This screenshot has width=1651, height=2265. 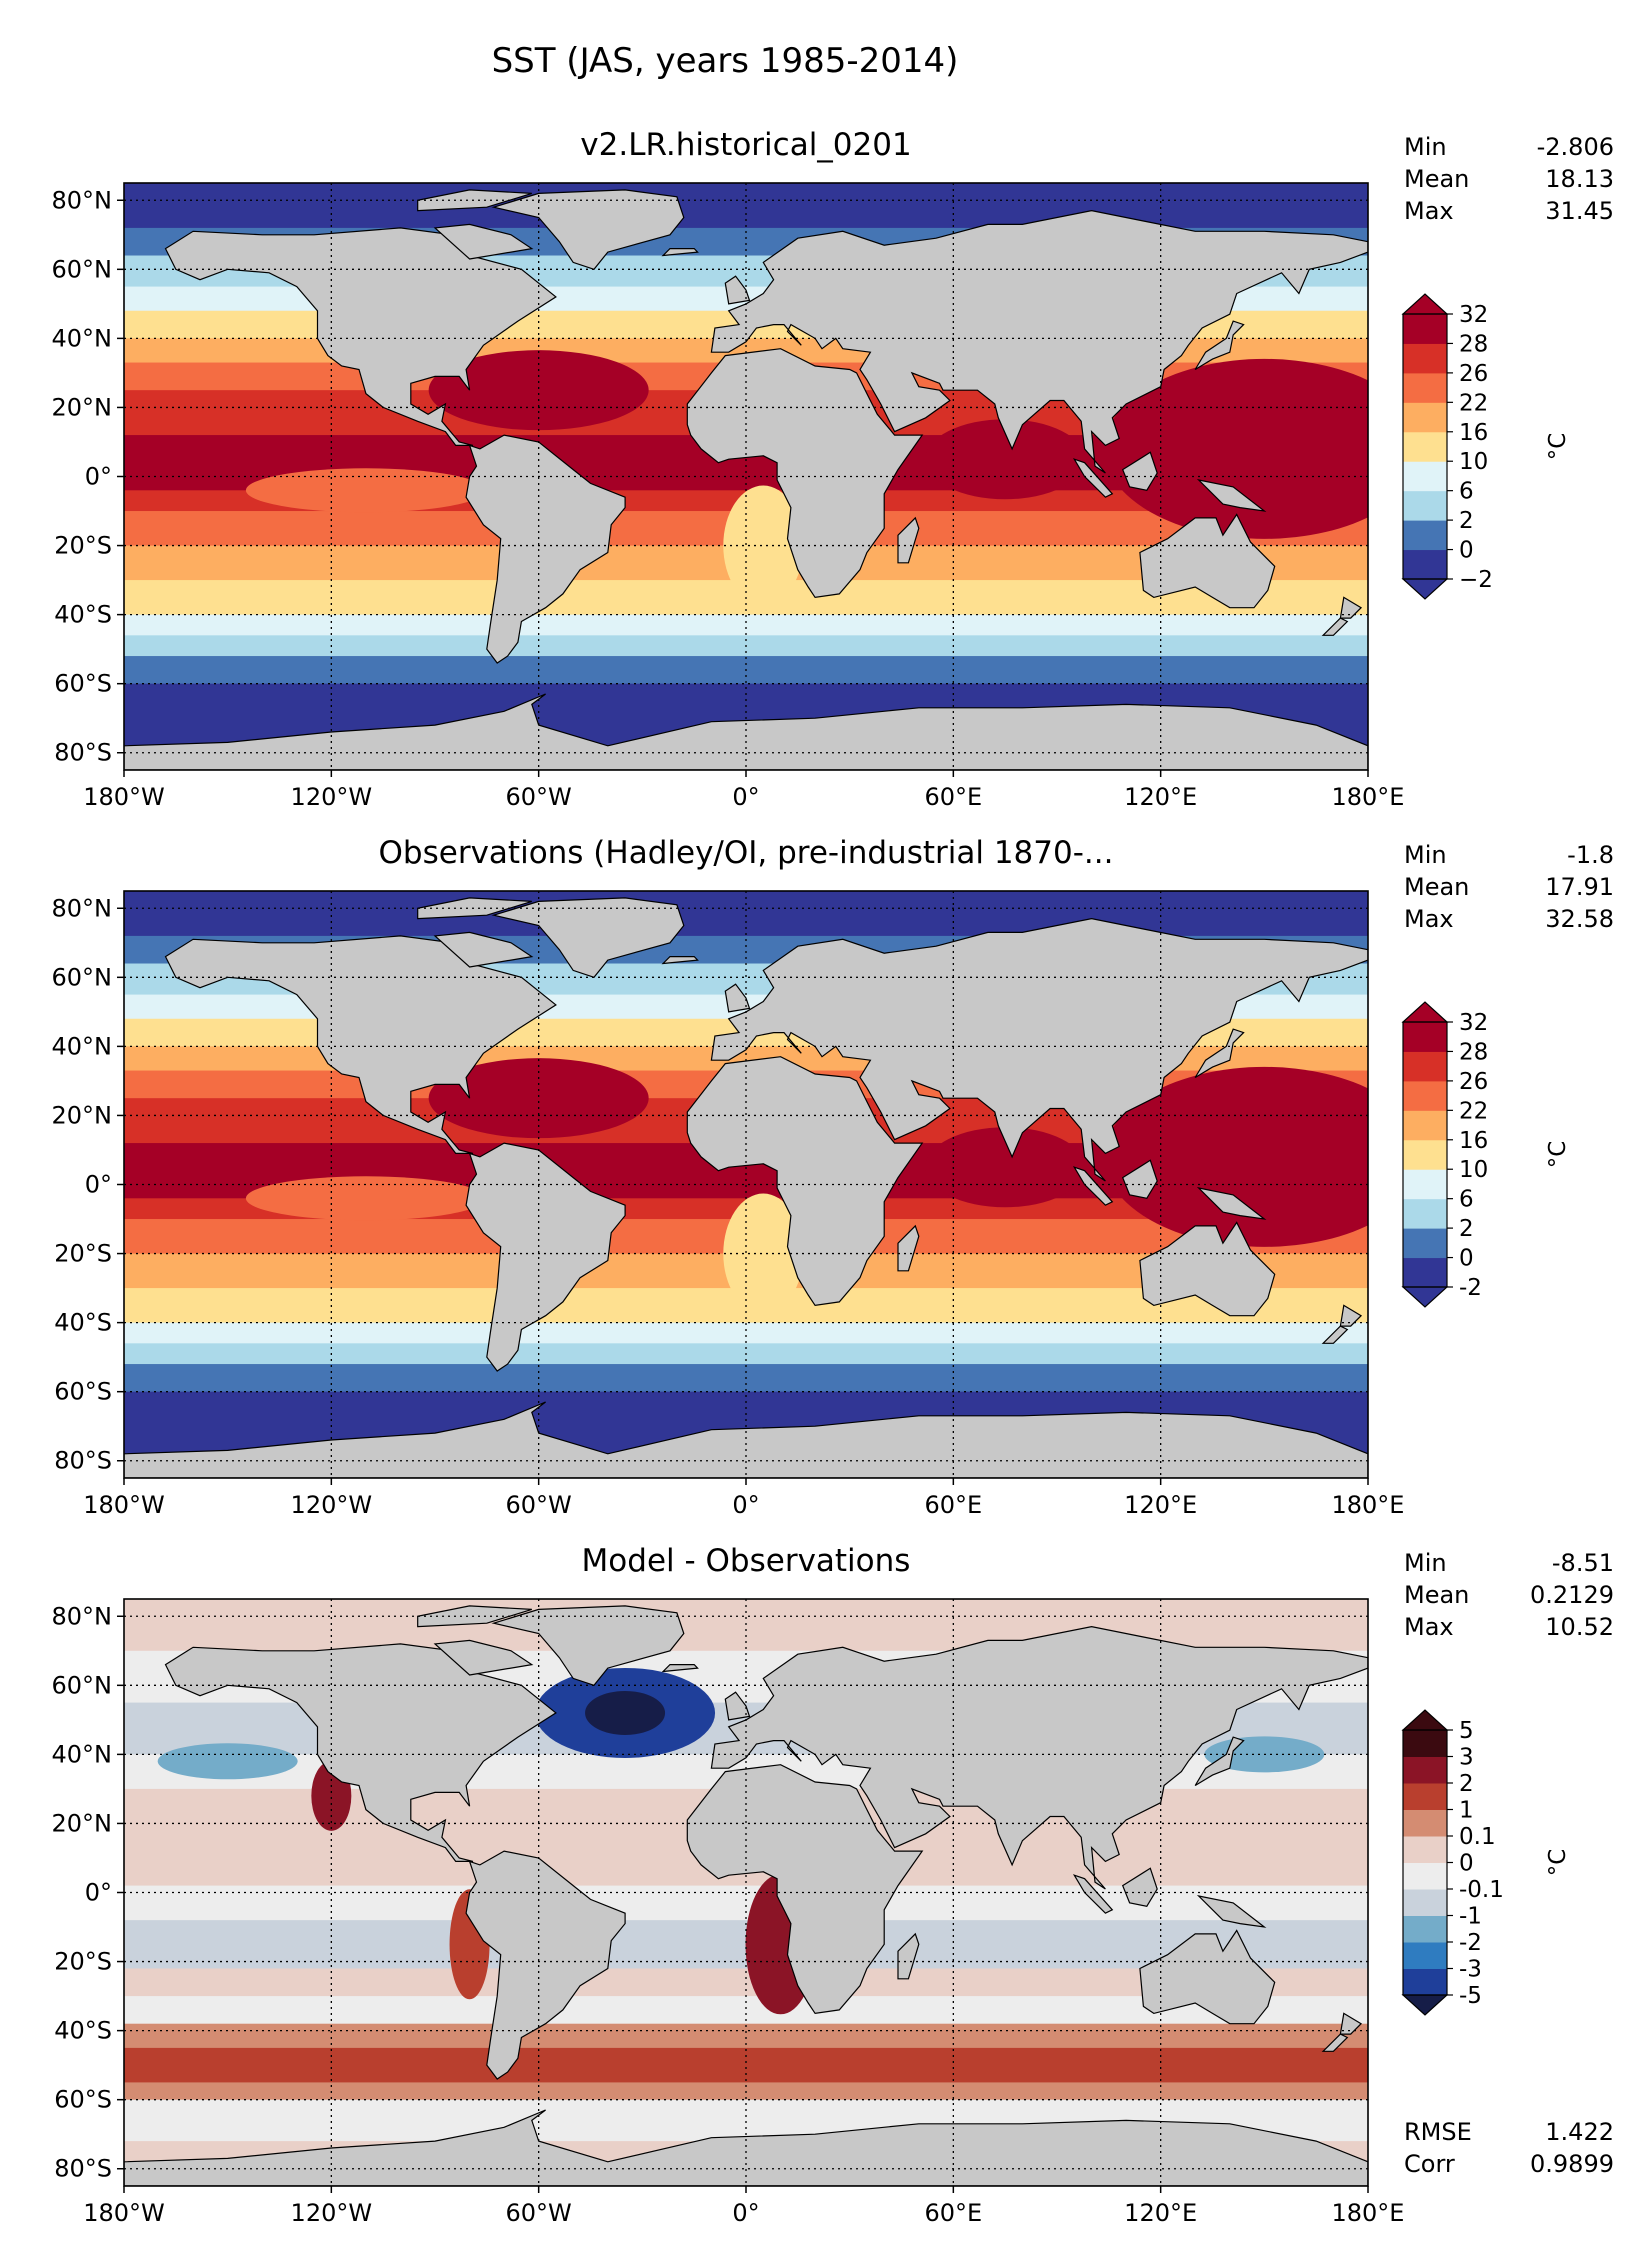 What do you see at coordinates (124, 1505) in the screenshot?
I see `x-tick-label: 180°W` at bounding box center [124, 1505].